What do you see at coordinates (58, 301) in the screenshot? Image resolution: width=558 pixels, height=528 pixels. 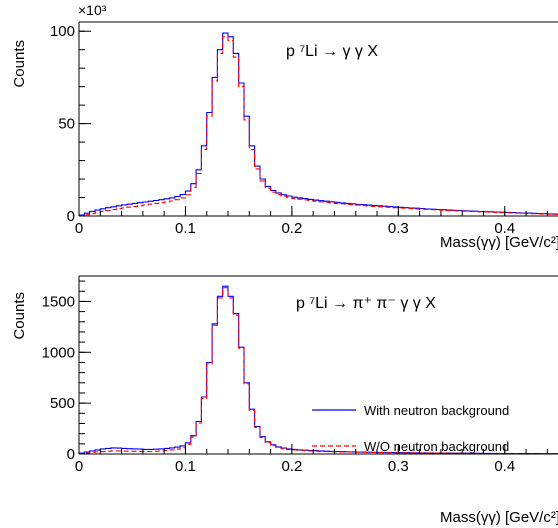 I see `y-tick-label: 1500` at bounding box center [58, 301].